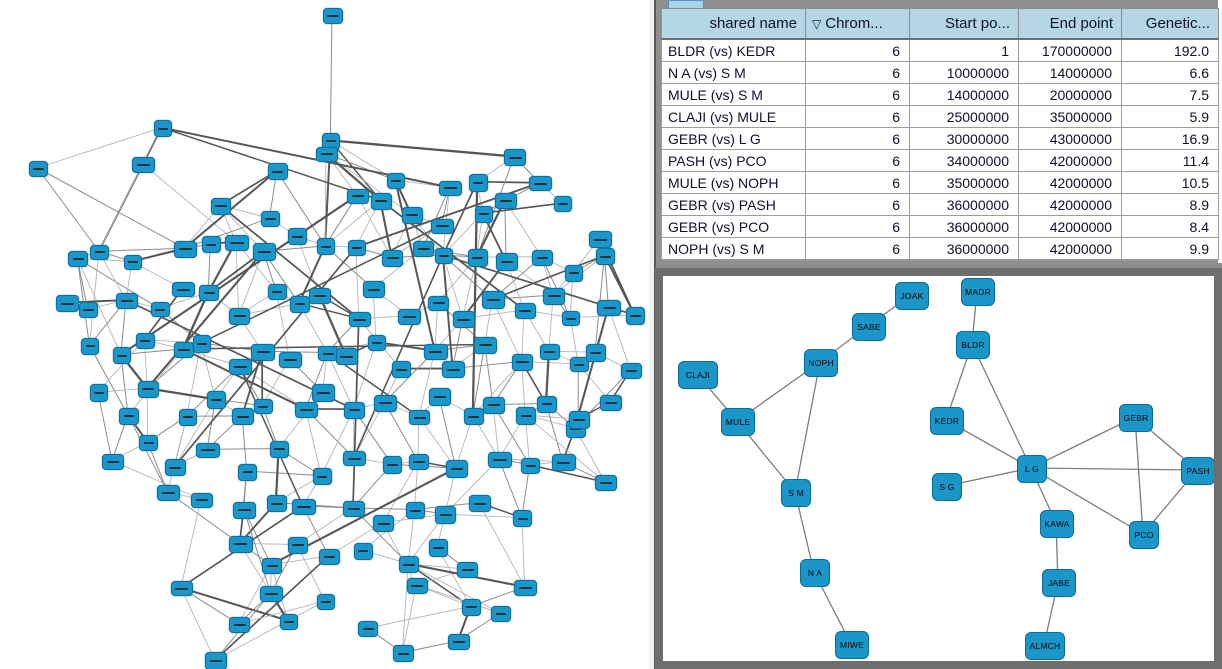 The width and height of the screenshot is (1222, 669). Describe the element at coordinates (1170, 204) in the screenshot. I see `cell-value: 8.9` at that location.